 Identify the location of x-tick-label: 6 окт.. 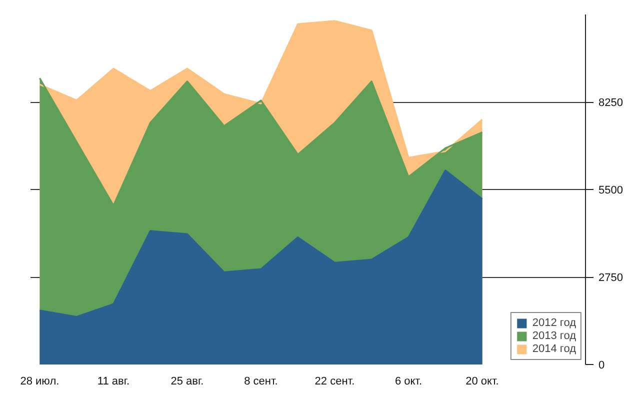
(408, 382).